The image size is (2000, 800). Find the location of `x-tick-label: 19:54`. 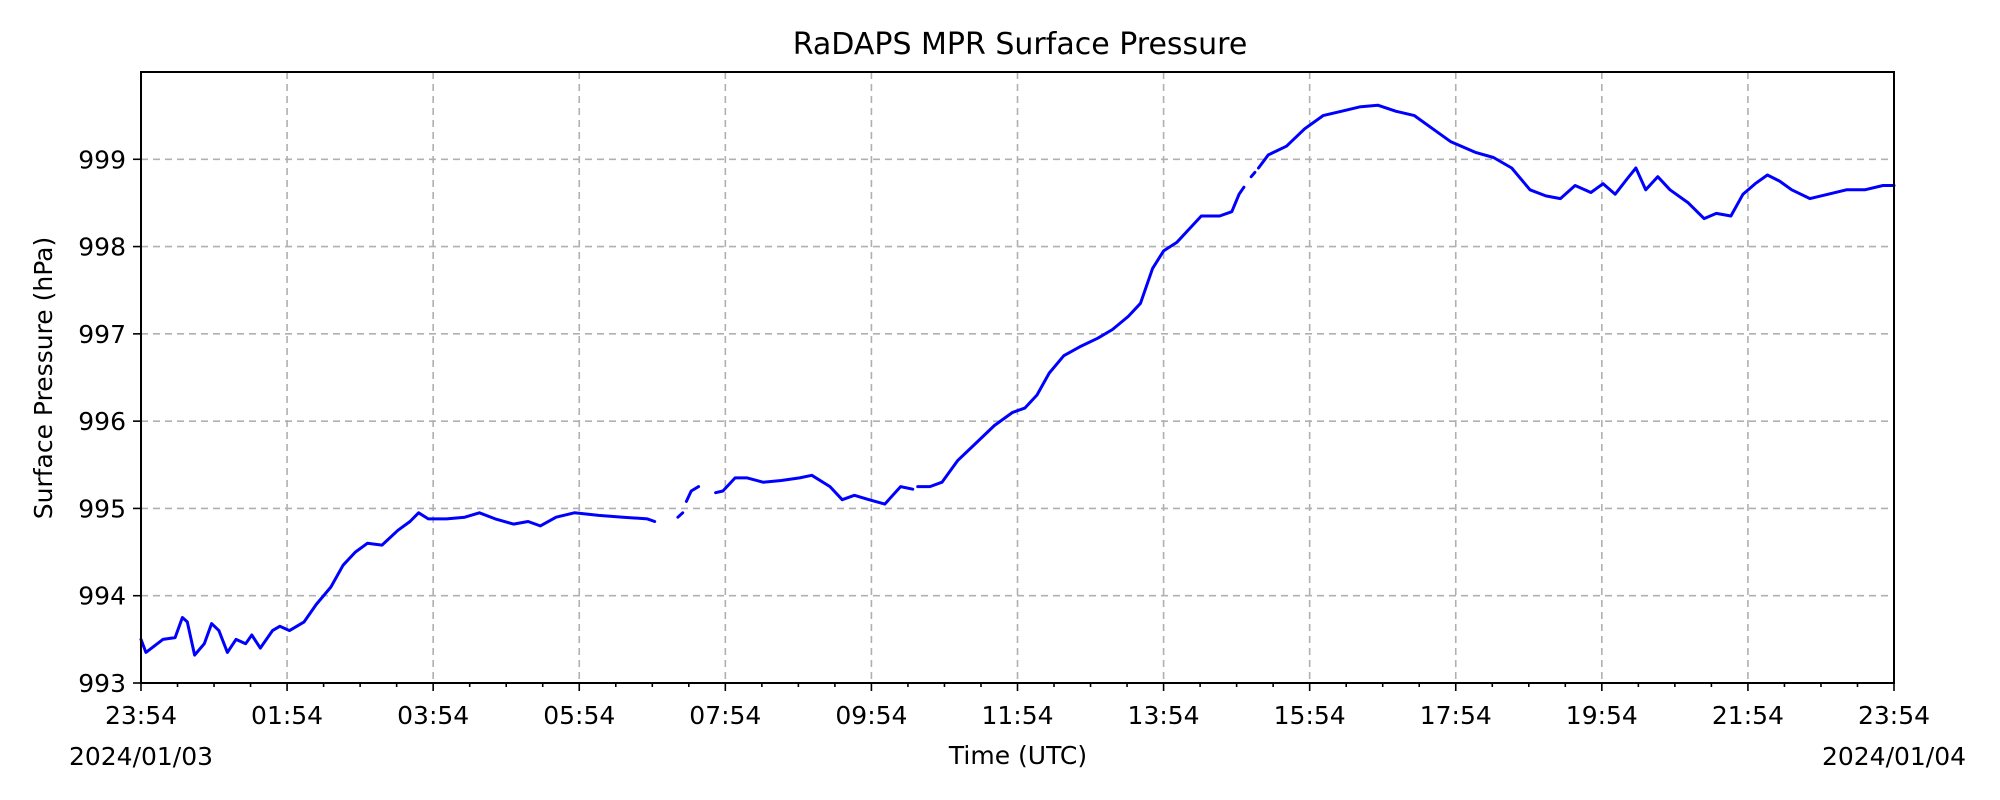

x-tick-label: 19:54 is located at coordinates (1602, 715).